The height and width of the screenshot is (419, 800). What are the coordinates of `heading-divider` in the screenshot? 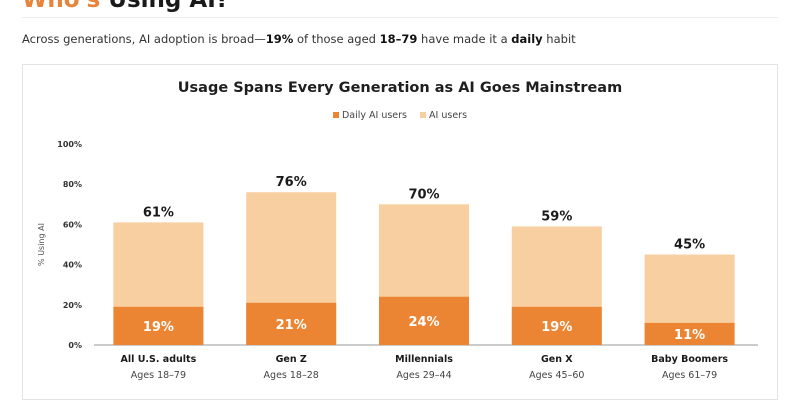 It's located at (400, 17).